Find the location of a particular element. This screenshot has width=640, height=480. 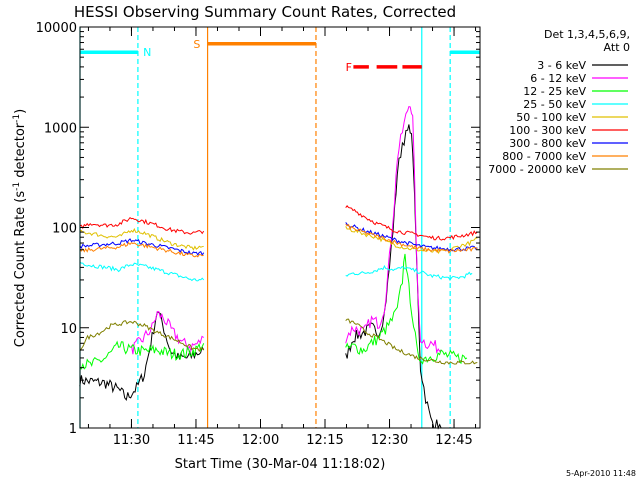

legend-label-3: 12 - 25 keV is located at coordinates (554, 91).